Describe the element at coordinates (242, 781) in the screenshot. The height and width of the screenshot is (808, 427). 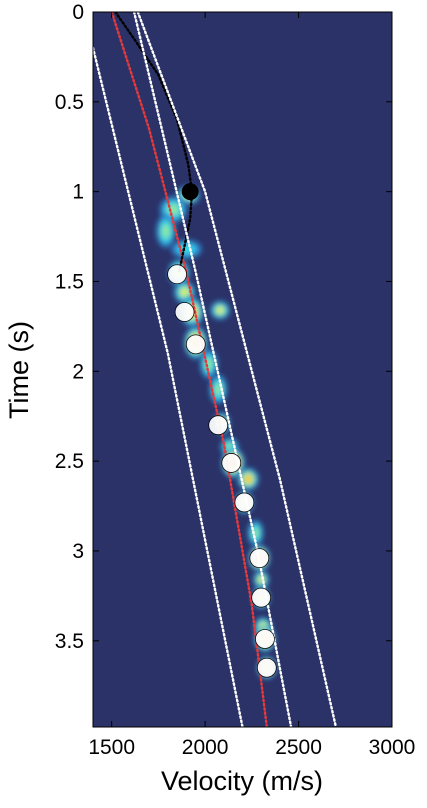
I see `x-axis-label: Velocity (m/s)` at that location.